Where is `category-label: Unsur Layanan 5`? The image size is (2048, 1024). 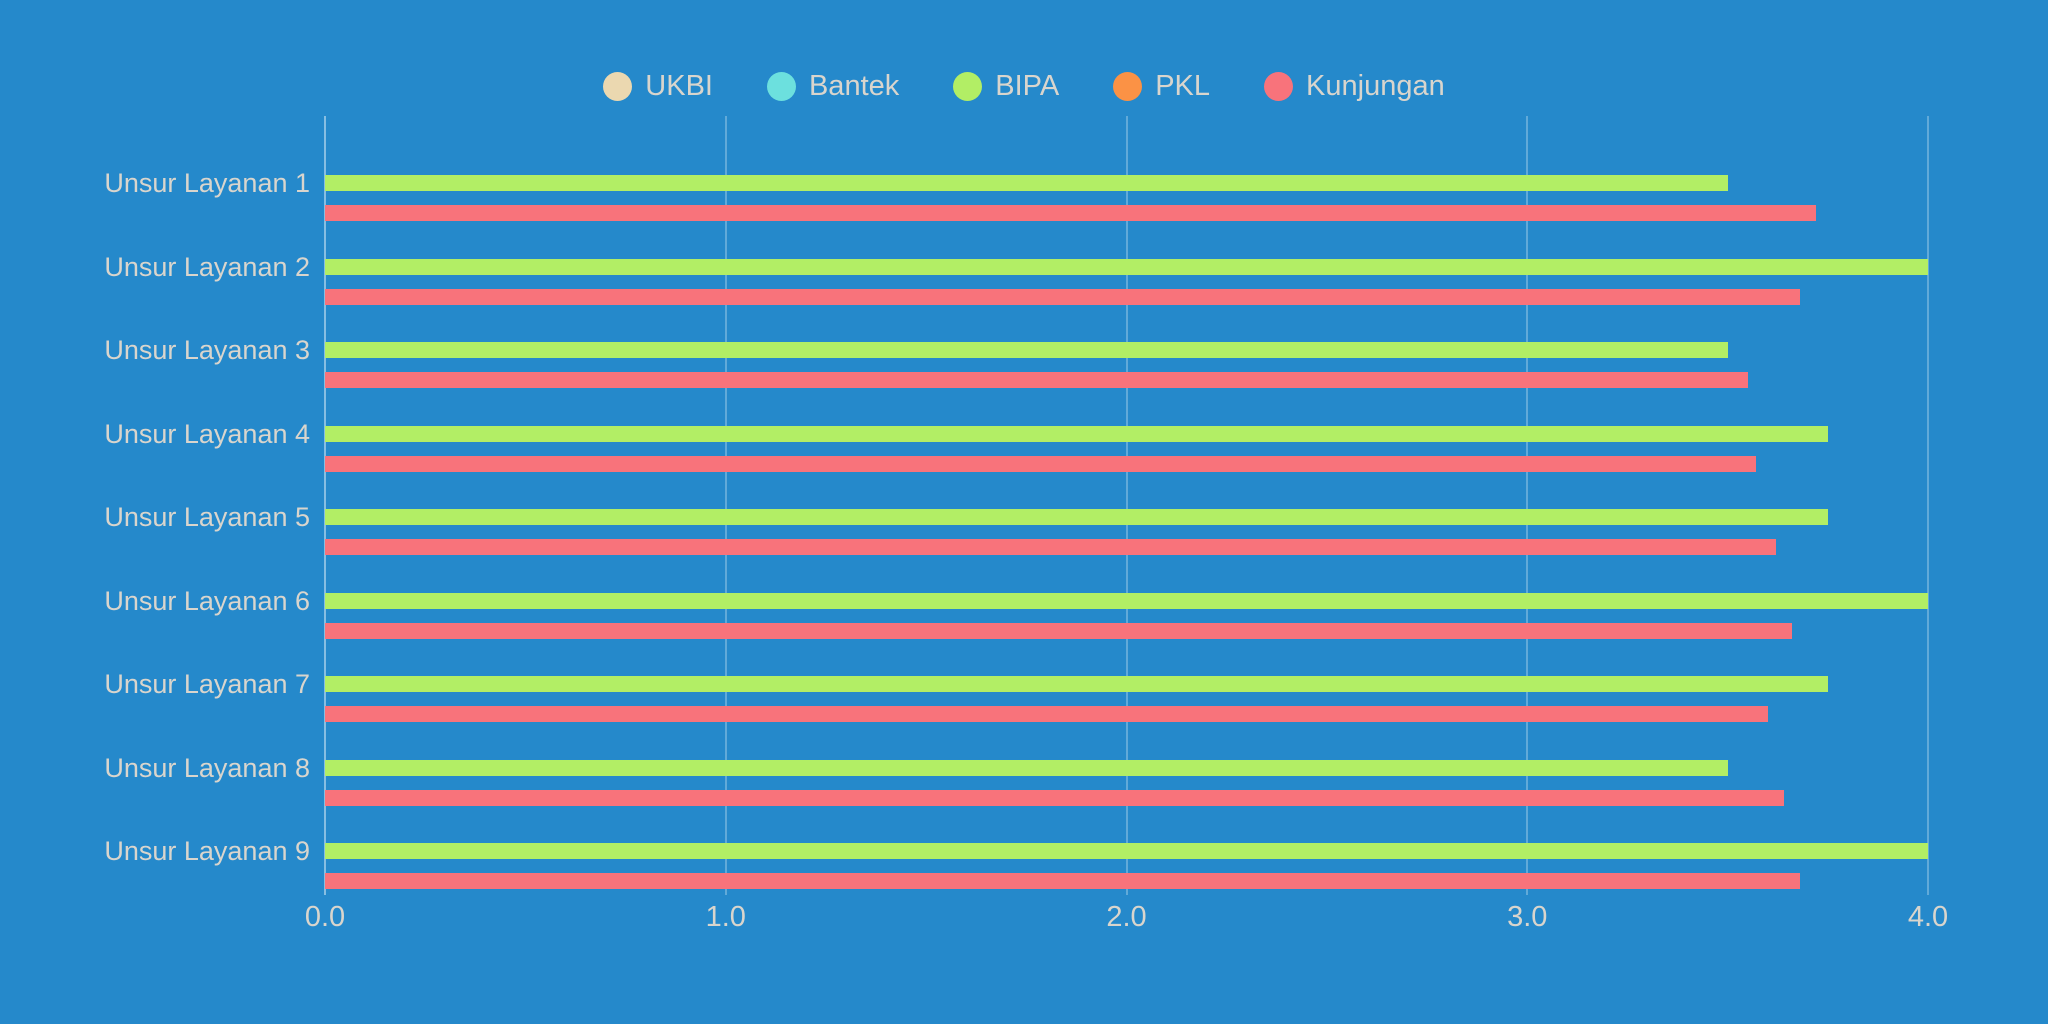
category-label: Unsur Layanan 5 is located at coordinates (207, 517).